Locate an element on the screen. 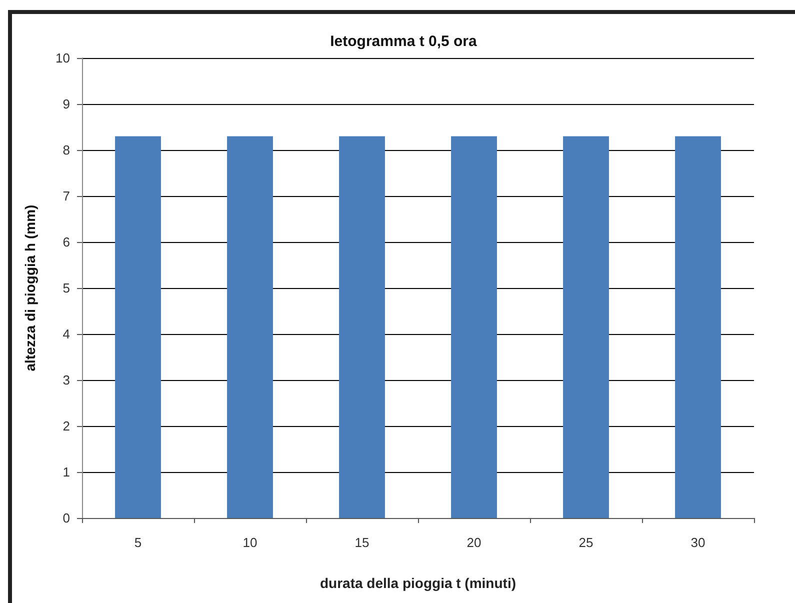  y-tick-label: 5 is located at coordinates (66, 288).